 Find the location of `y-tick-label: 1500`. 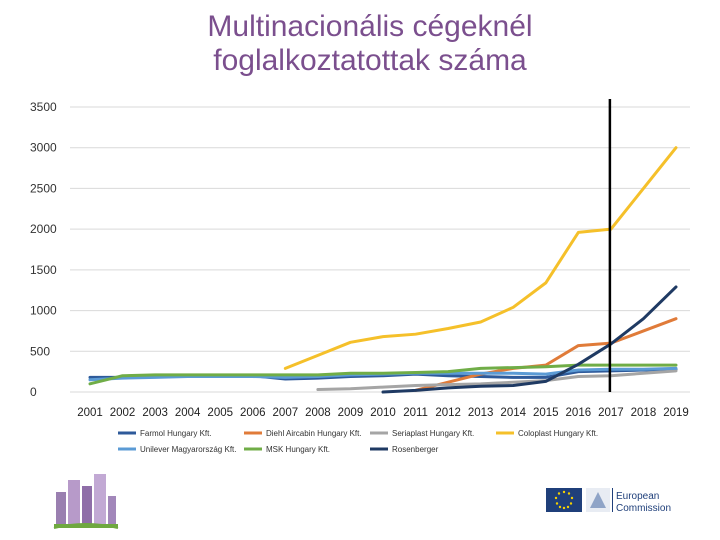

y-tick-label: 1500 is located at coordinates (43, 270).